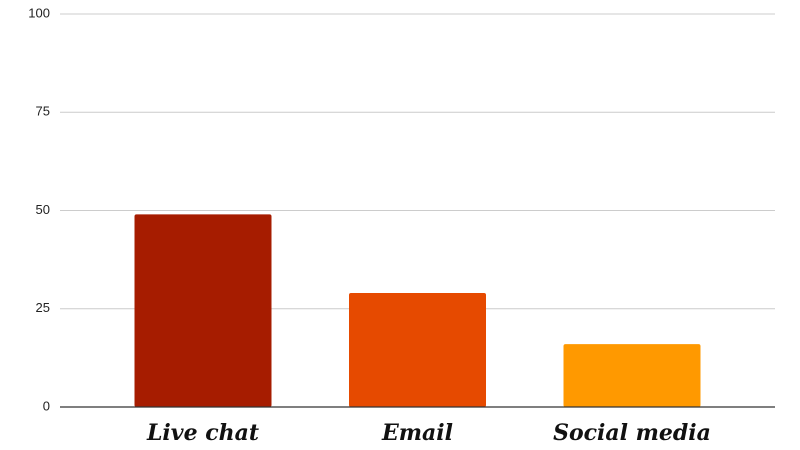 Image resolution: width=800 pixels, height=450 pixels. I want to click on x-tick-label: Social media, so click(632, 433).